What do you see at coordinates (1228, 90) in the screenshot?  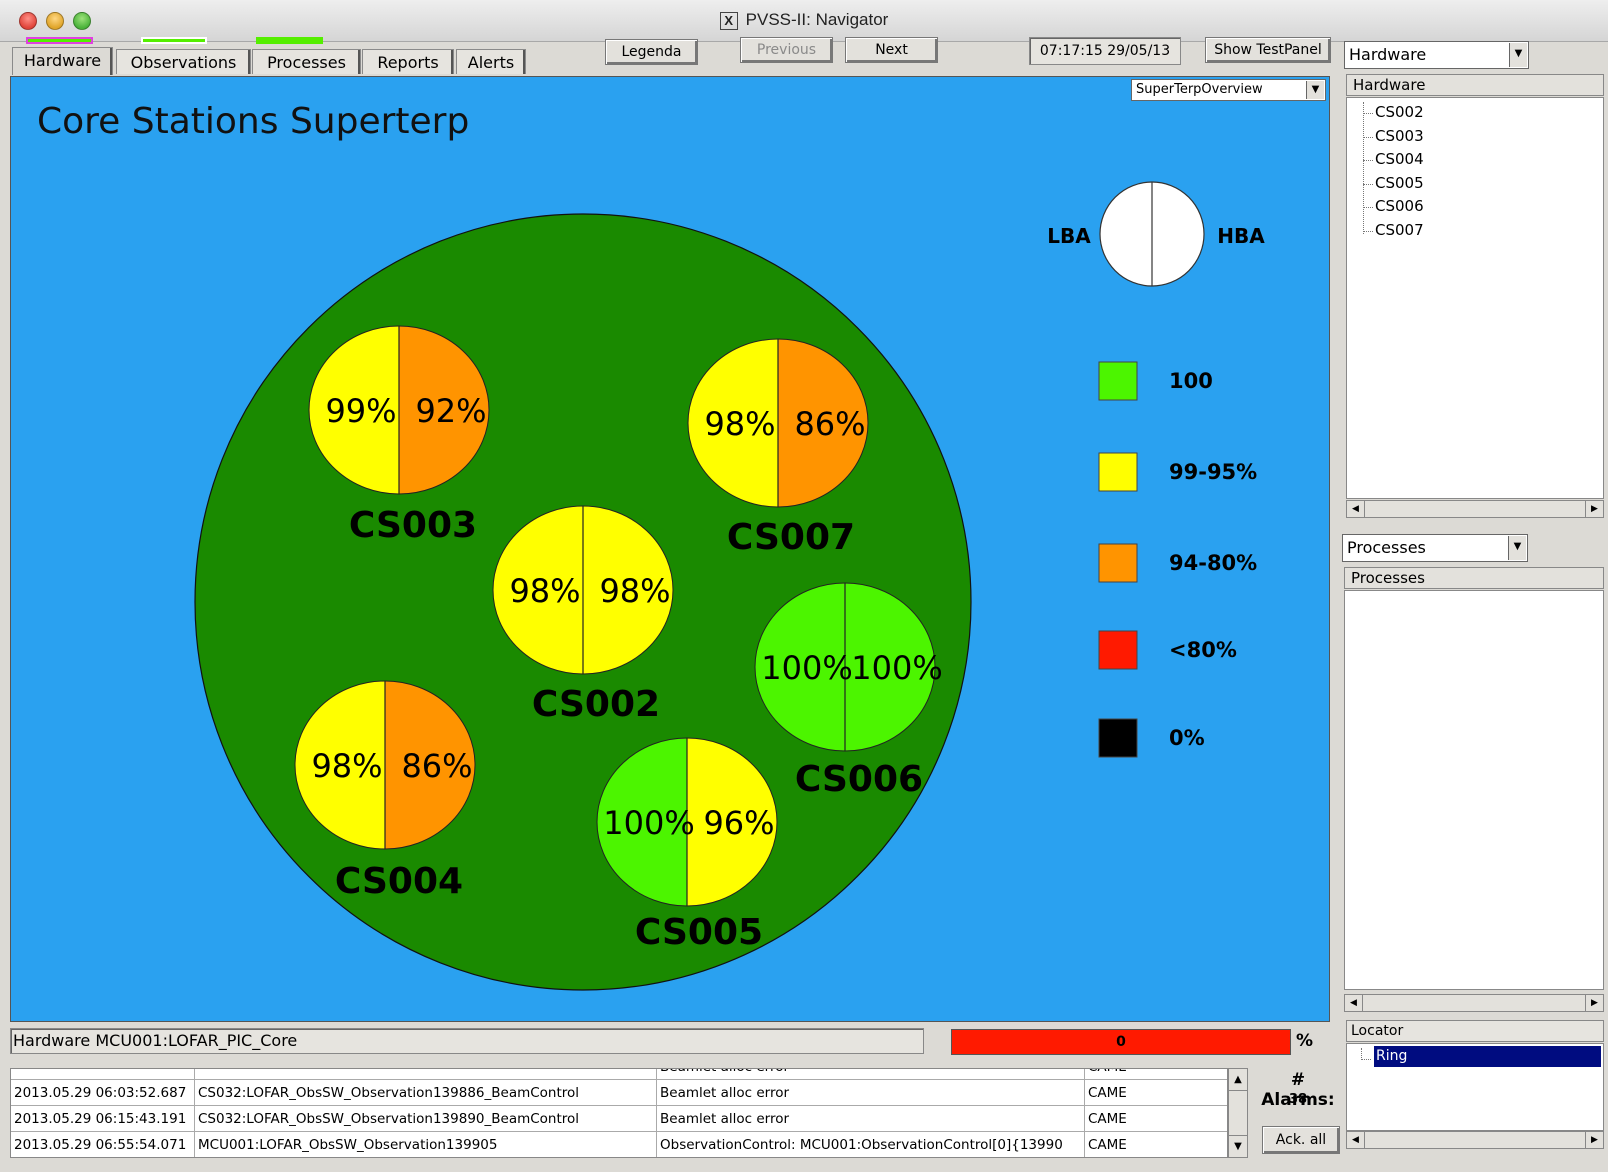 I see `view-selector-dropdown: SuperTerpOverview ▼` at bounding box center [1228, 90].